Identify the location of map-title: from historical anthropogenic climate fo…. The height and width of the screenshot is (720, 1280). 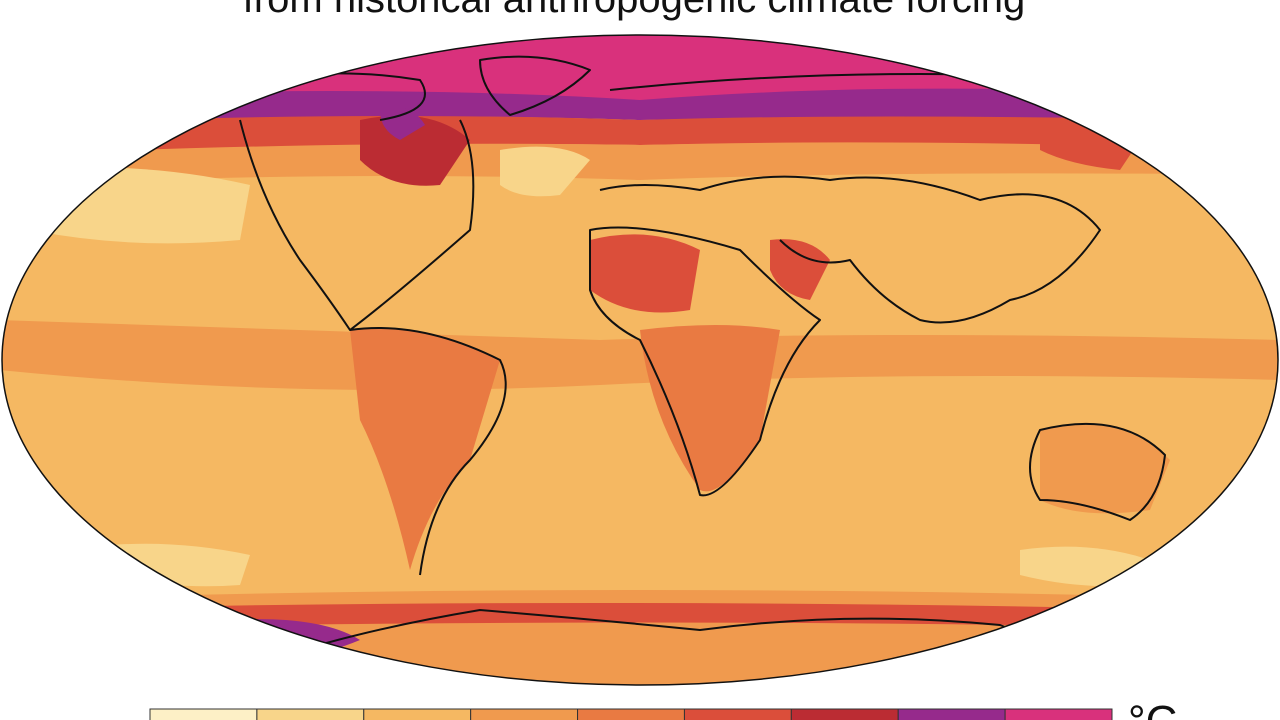
(634, 10).